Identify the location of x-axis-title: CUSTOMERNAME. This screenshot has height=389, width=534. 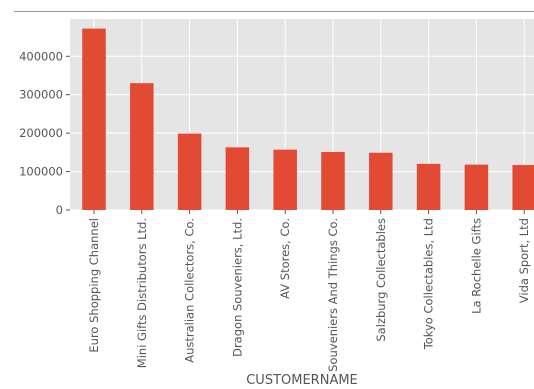
(302, 380).